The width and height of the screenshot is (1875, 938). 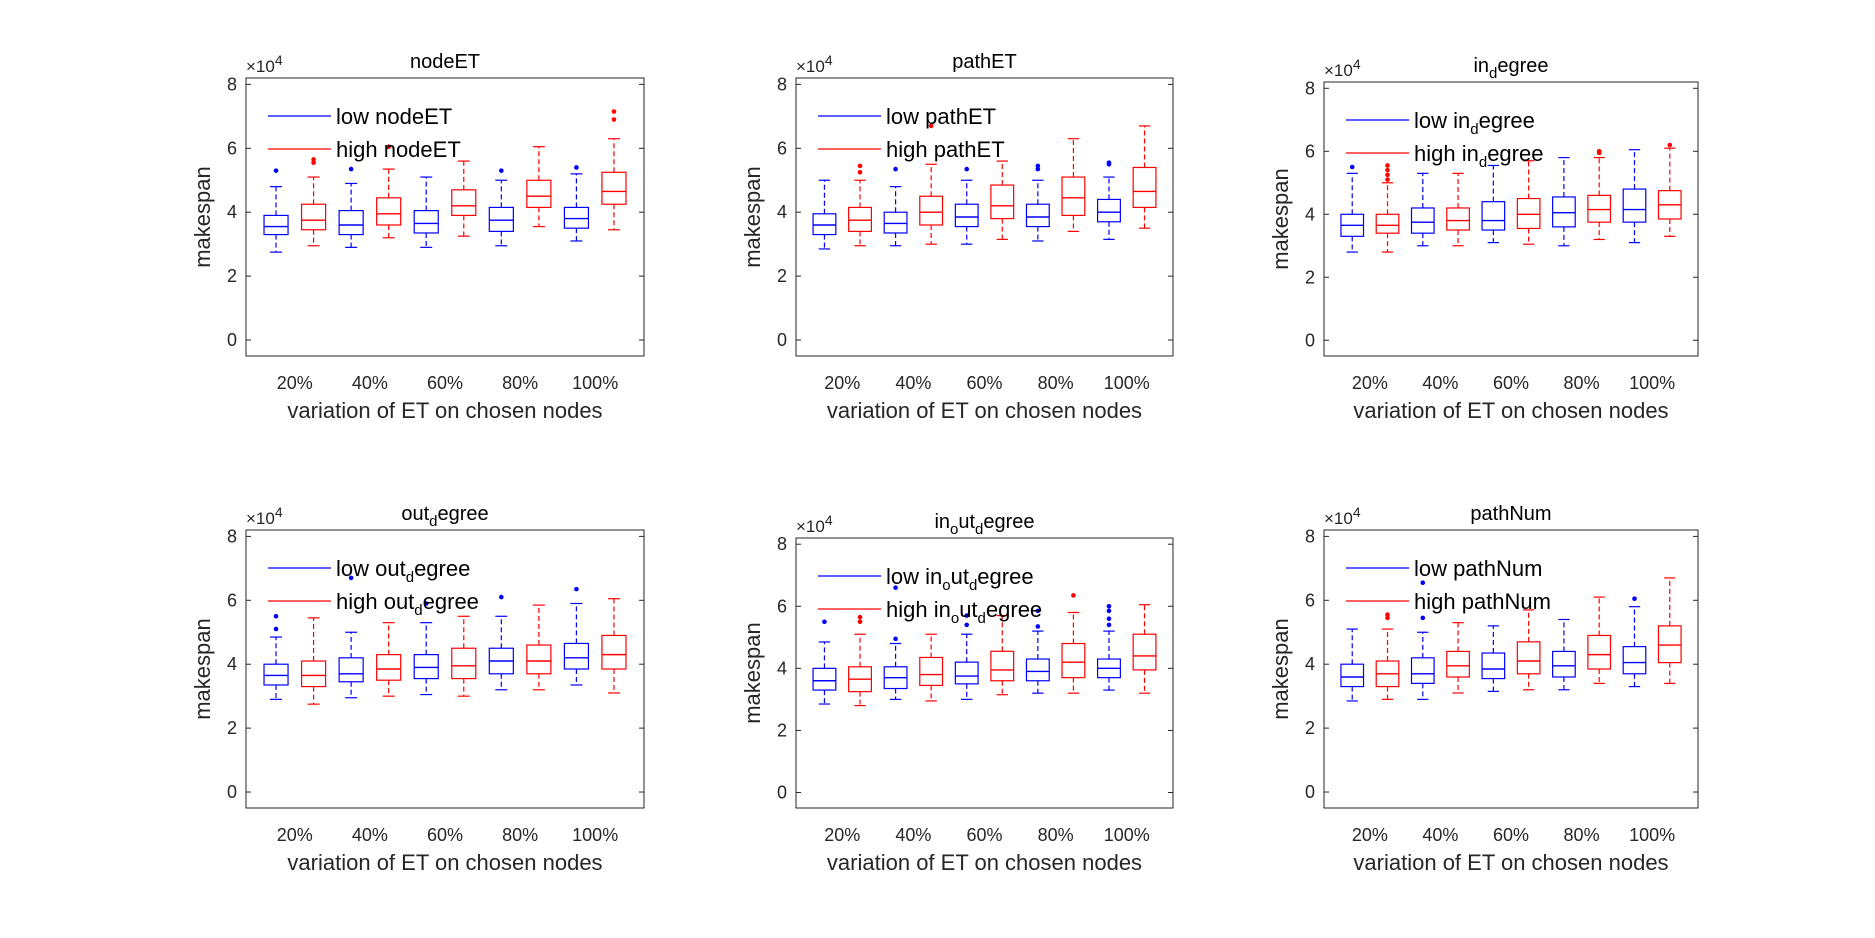 What do you see at coordinates (941, 116) in the screenshot?
I see `legend-label: low pathET` at bounding box center [941, 116].